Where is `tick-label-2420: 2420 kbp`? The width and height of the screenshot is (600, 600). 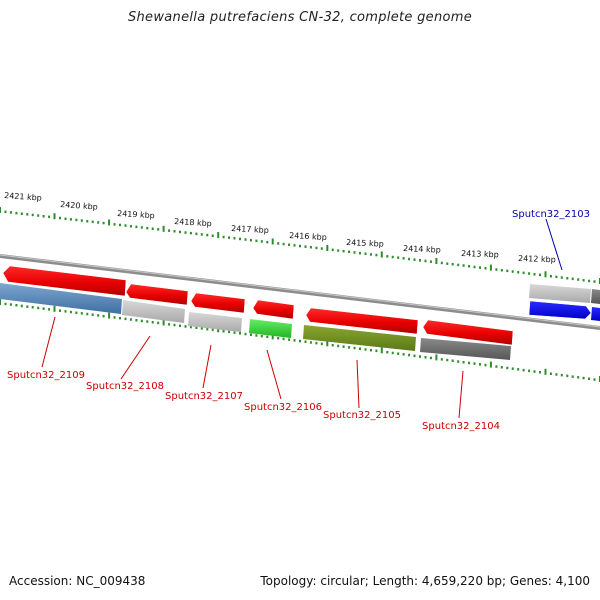
tick-label-2420: 2420 kbp is located at coordinates (79, 206).